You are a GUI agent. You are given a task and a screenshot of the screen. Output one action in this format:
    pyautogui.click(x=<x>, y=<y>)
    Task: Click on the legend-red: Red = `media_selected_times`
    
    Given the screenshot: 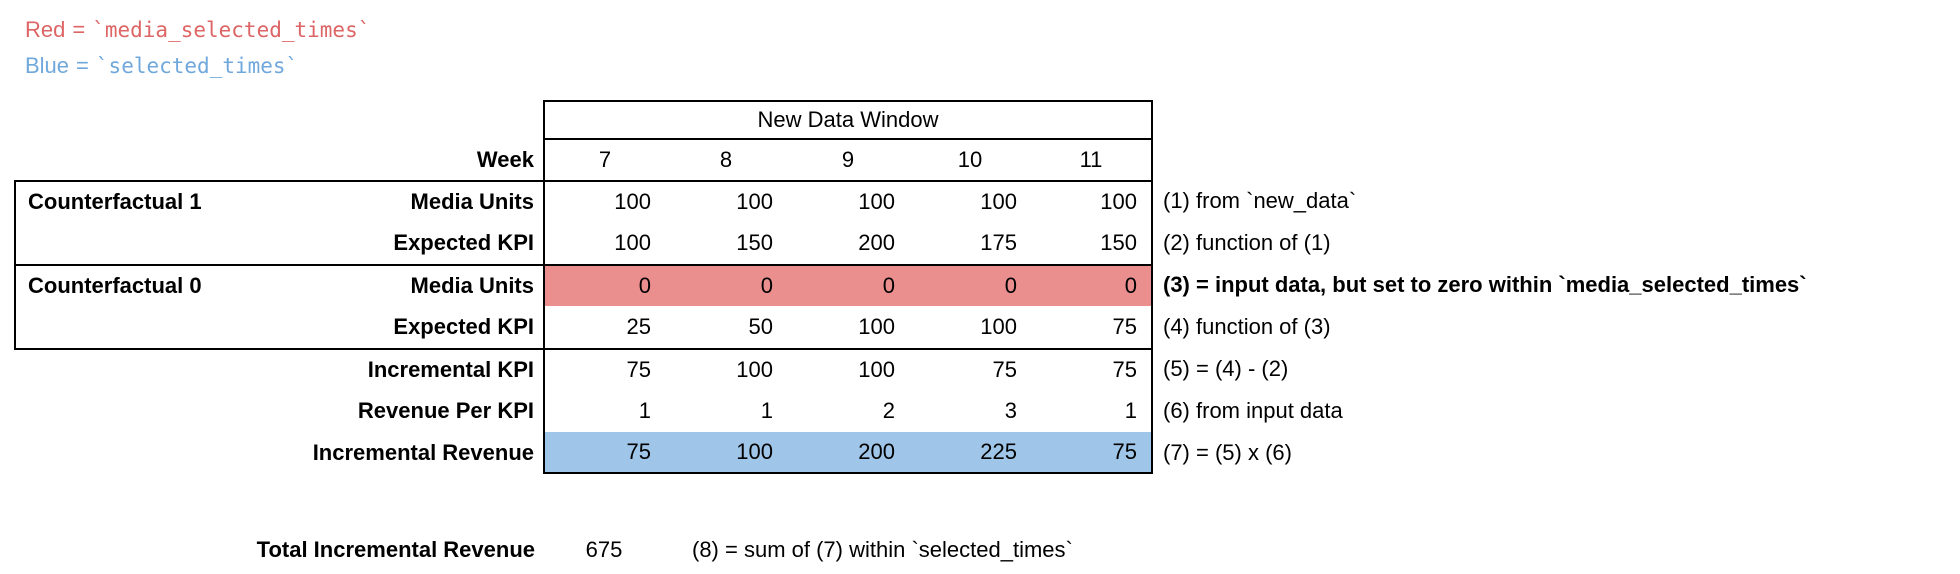 What is the action you would take?
    pyautogui.click(x=197, y=30)
    